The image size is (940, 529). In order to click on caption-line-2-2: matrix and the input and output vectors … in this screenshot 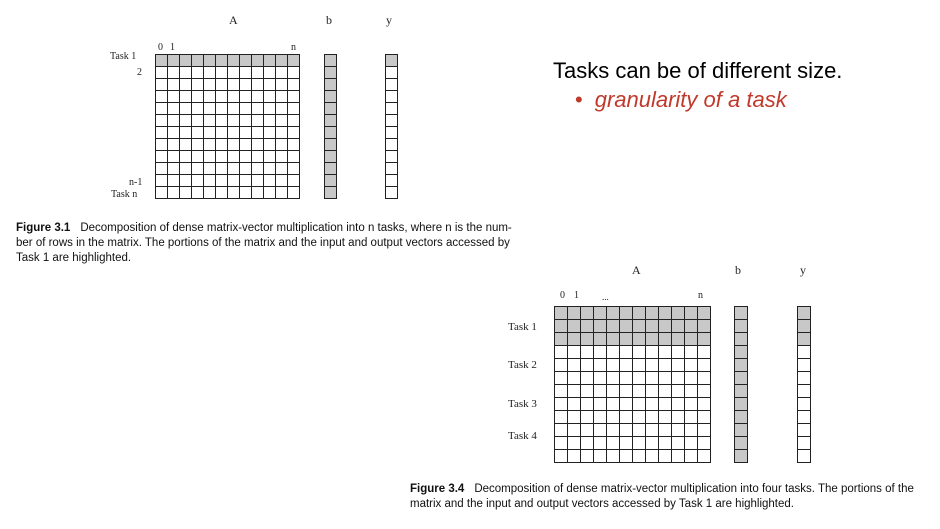, I will do `click(602, 504)`.